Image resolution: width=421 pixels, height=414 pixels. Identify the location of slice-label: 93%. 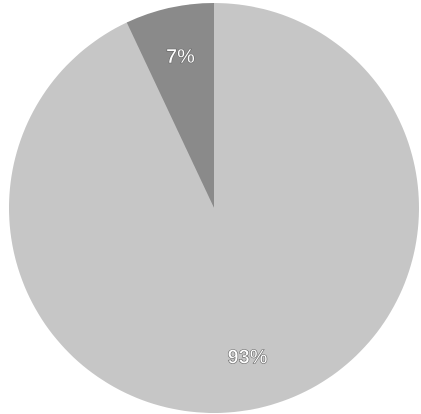
(248, 357).